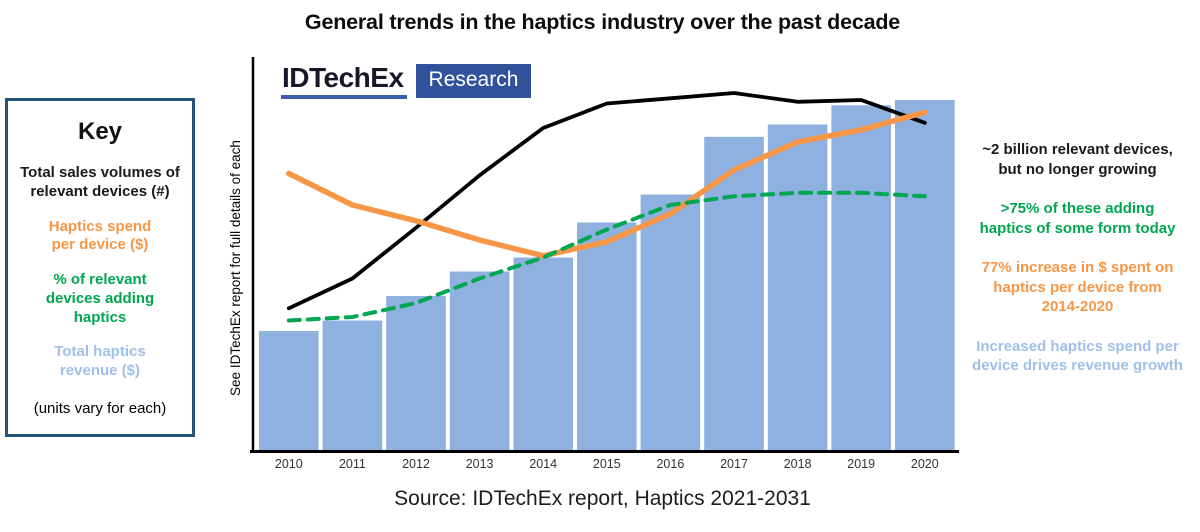 This screenshot has height=532, width=1200. Describe the element at coordinates (670, 322) in the screenshot. I see `bar-2016` at that location.